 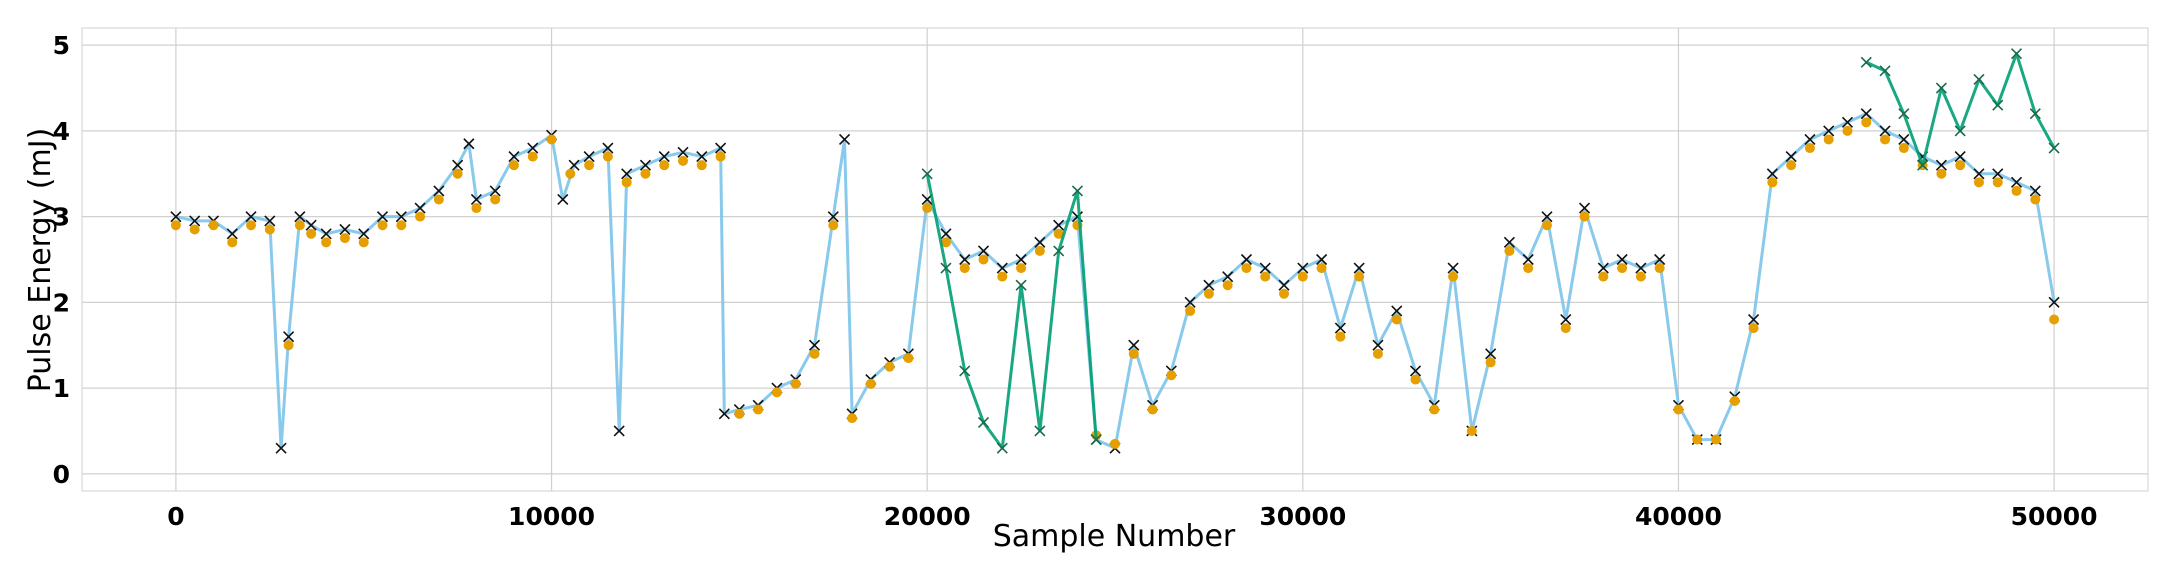 I want to click on y-tick-labels: 0 1 2 3 4 5, so click(x=61, y=260).